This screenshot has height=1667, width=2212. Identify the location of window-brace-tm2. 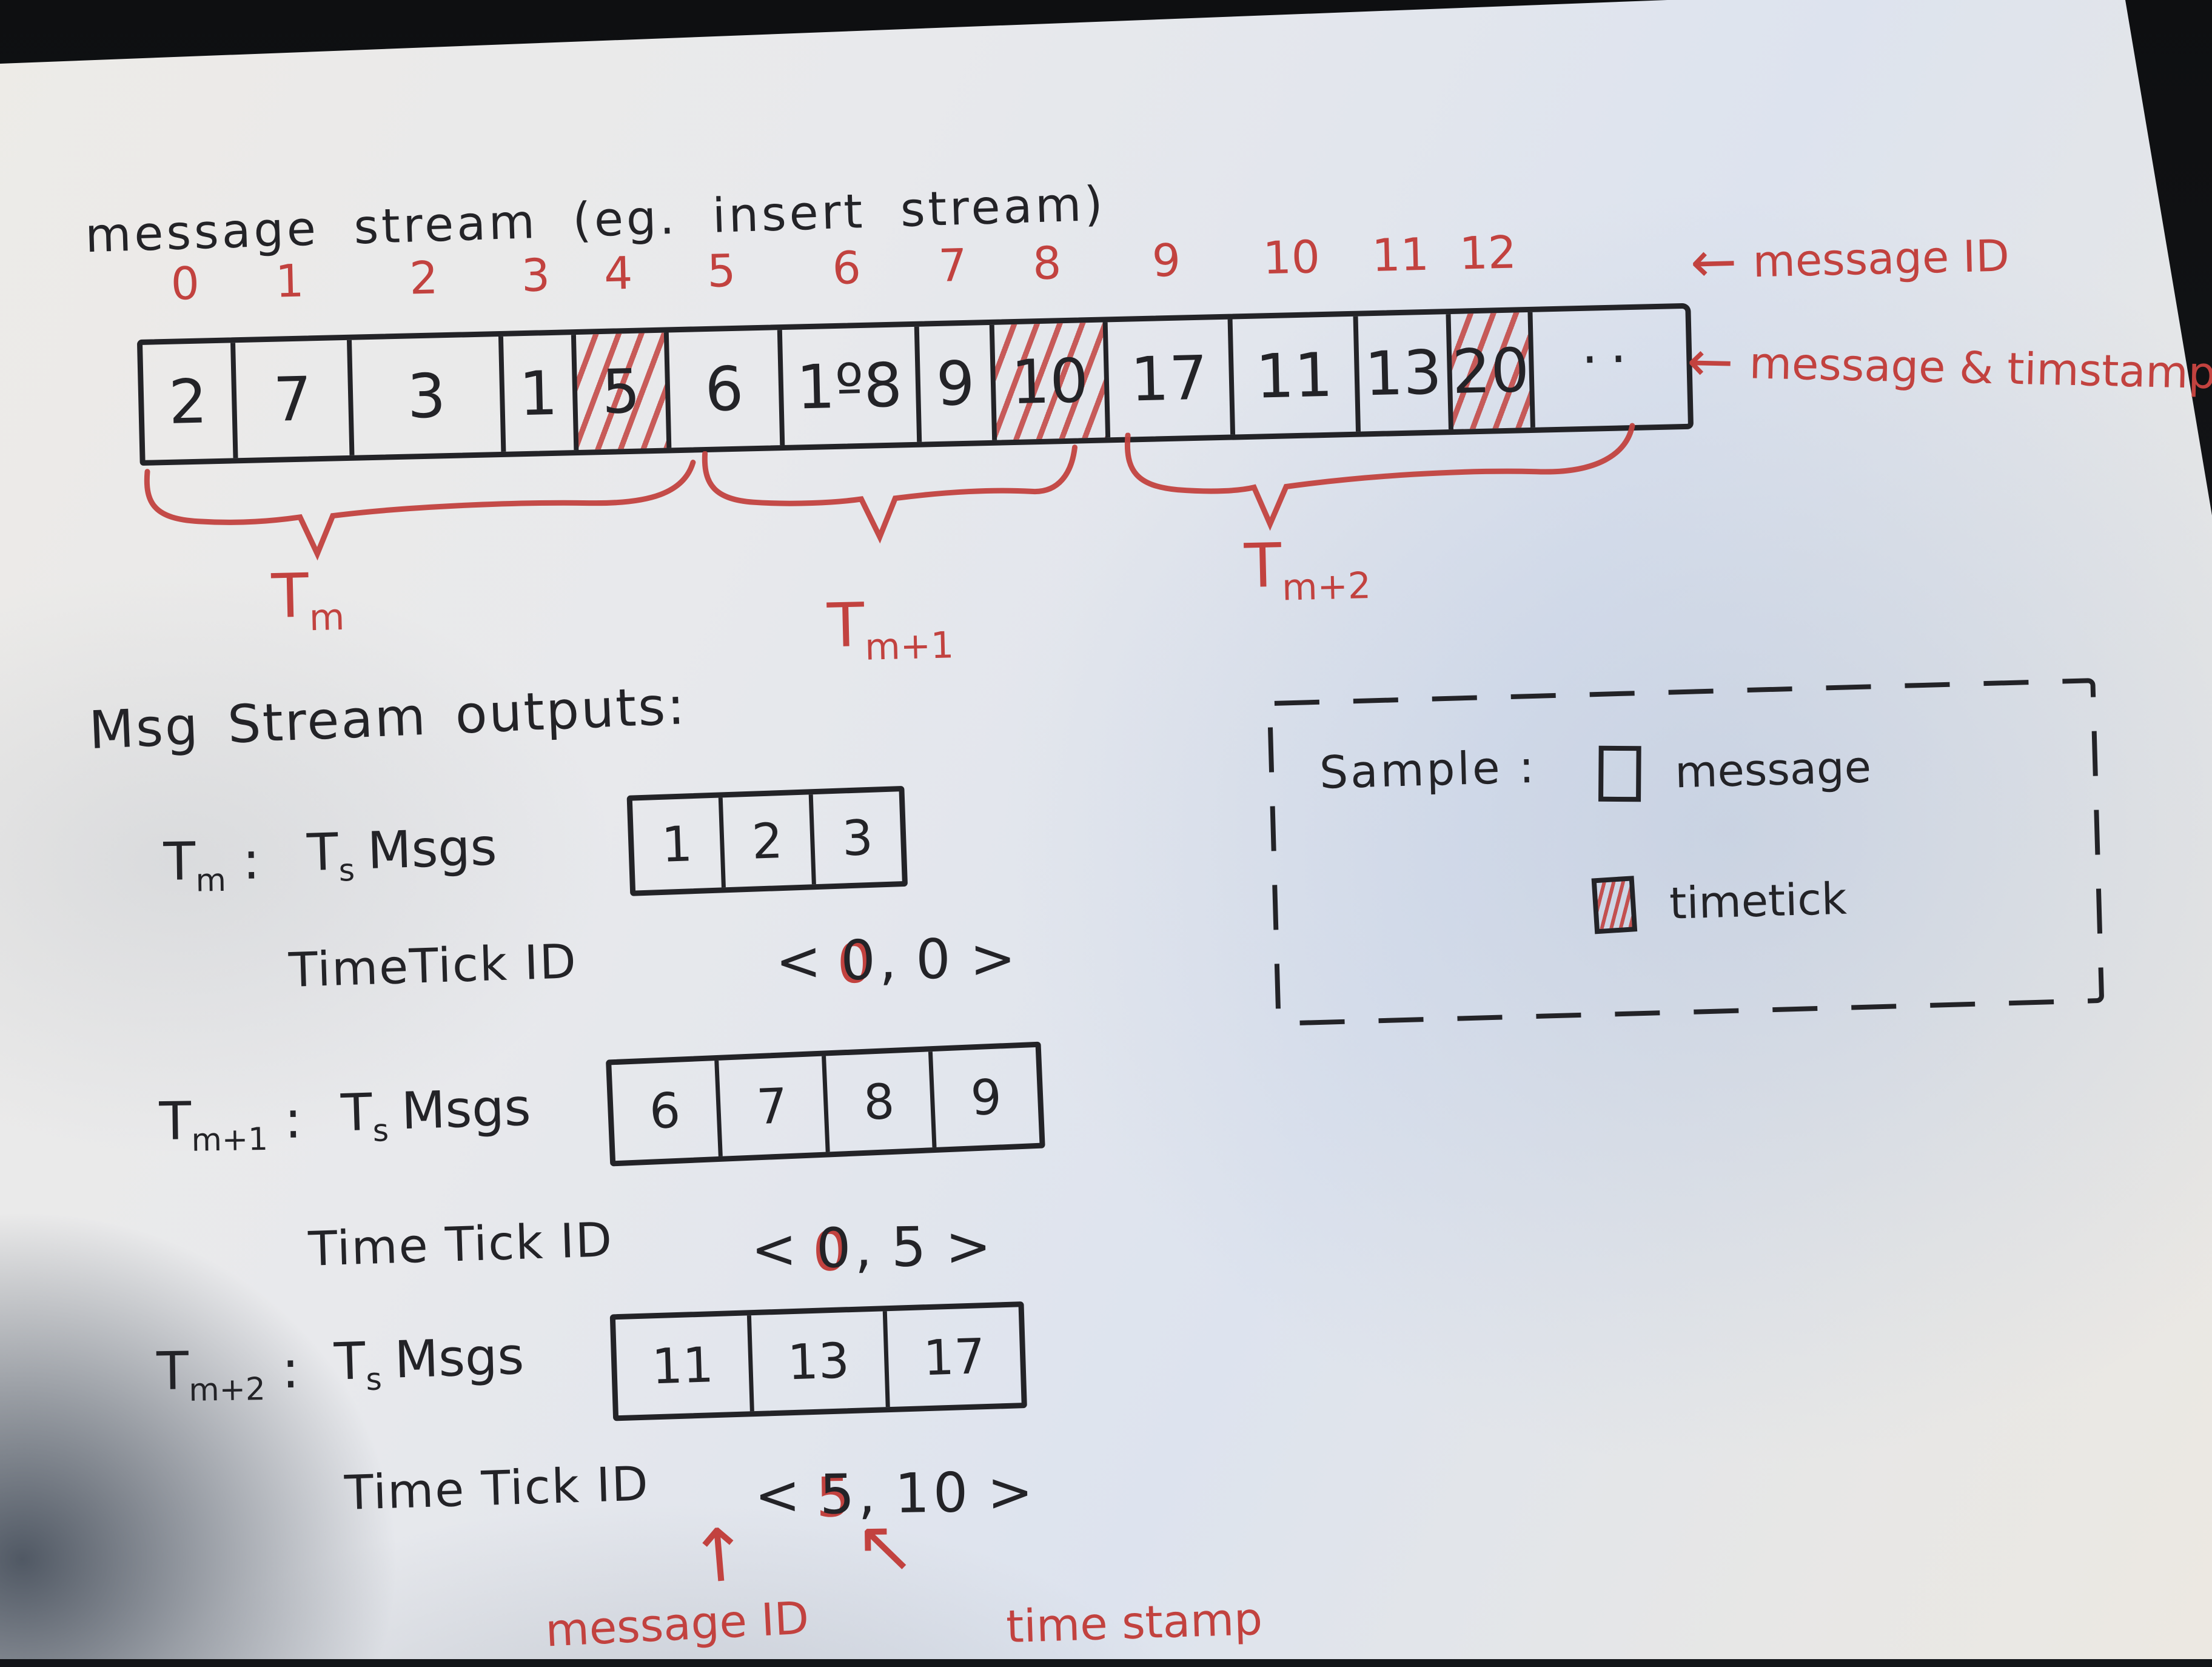
(1379, 477).